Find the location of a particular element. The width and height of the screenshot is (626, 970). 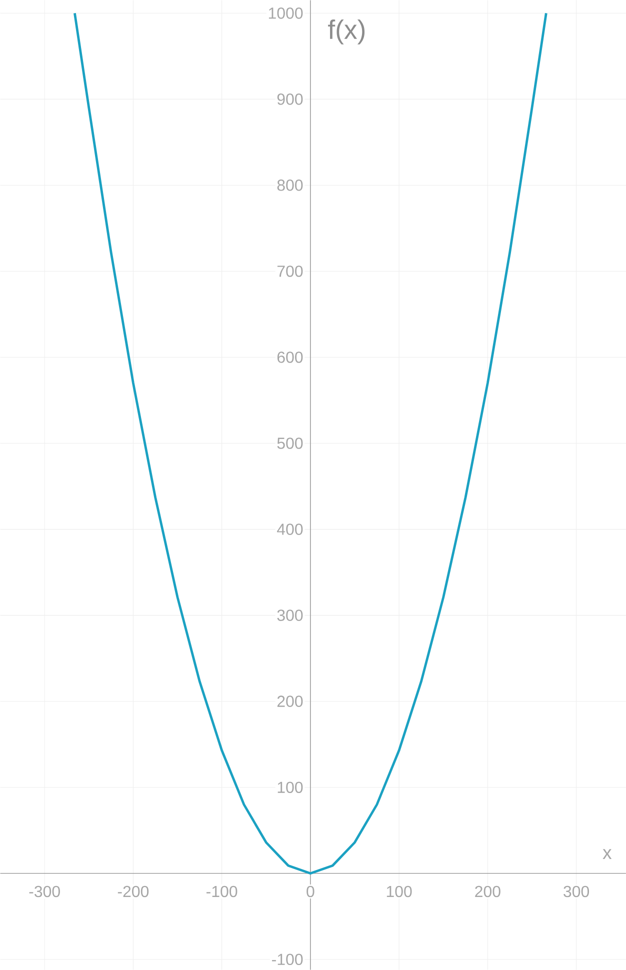

y-axis-title: f(x) is located at coordinates (346, 32).